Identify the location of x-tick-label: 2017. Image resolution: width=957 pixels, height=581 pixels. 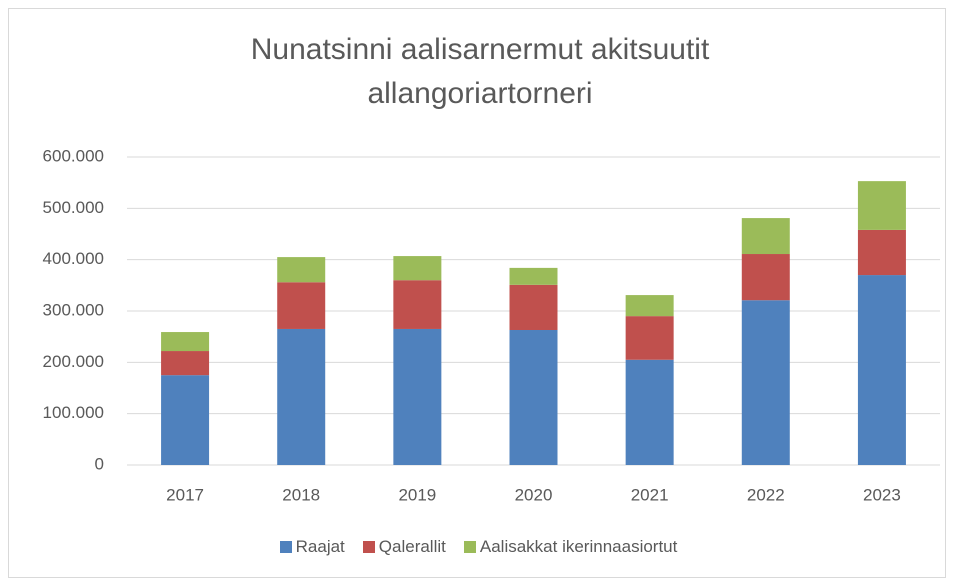
(185, 494).